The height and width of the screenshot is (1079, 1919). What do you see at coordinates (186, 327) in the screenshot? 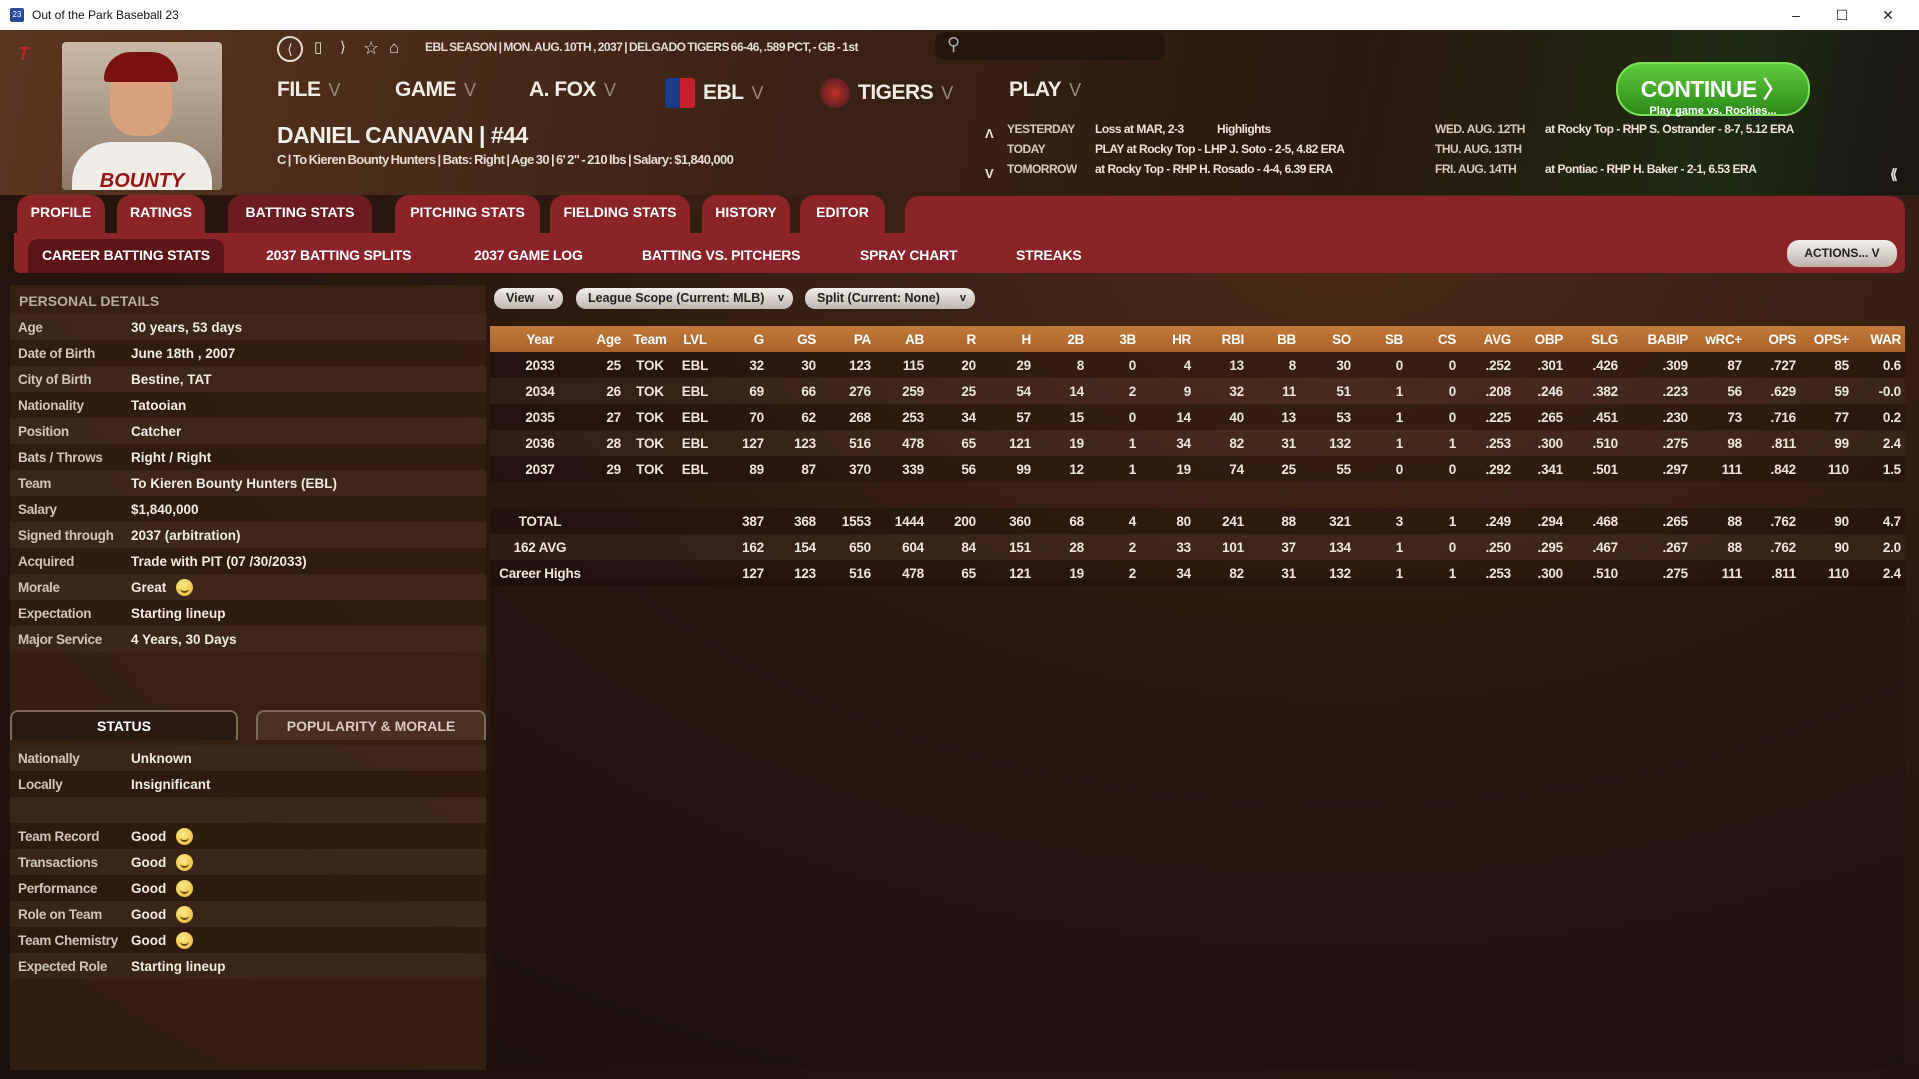
I see `detail-value: 30 years, 53 days` at bounding box center [186, 327].